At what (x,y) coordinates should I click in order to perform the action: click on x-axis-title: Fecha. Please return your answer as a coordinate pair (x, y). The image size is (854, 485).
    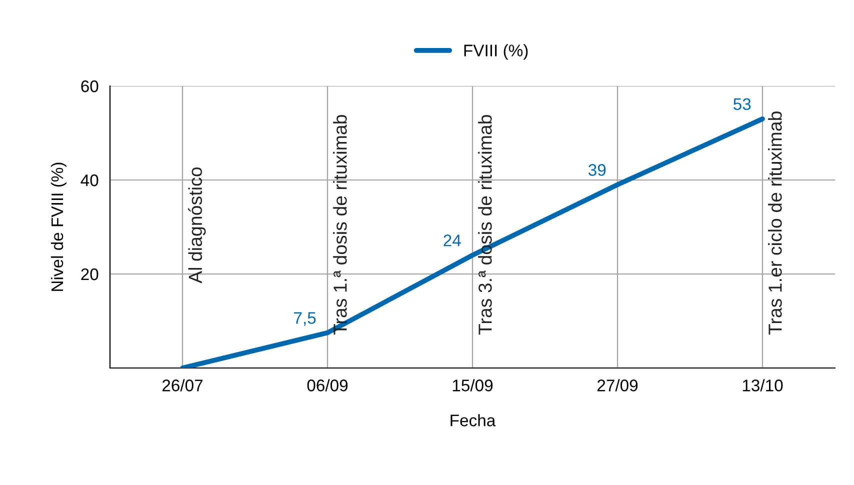
    Looking at the image, I should click on (473, 420).